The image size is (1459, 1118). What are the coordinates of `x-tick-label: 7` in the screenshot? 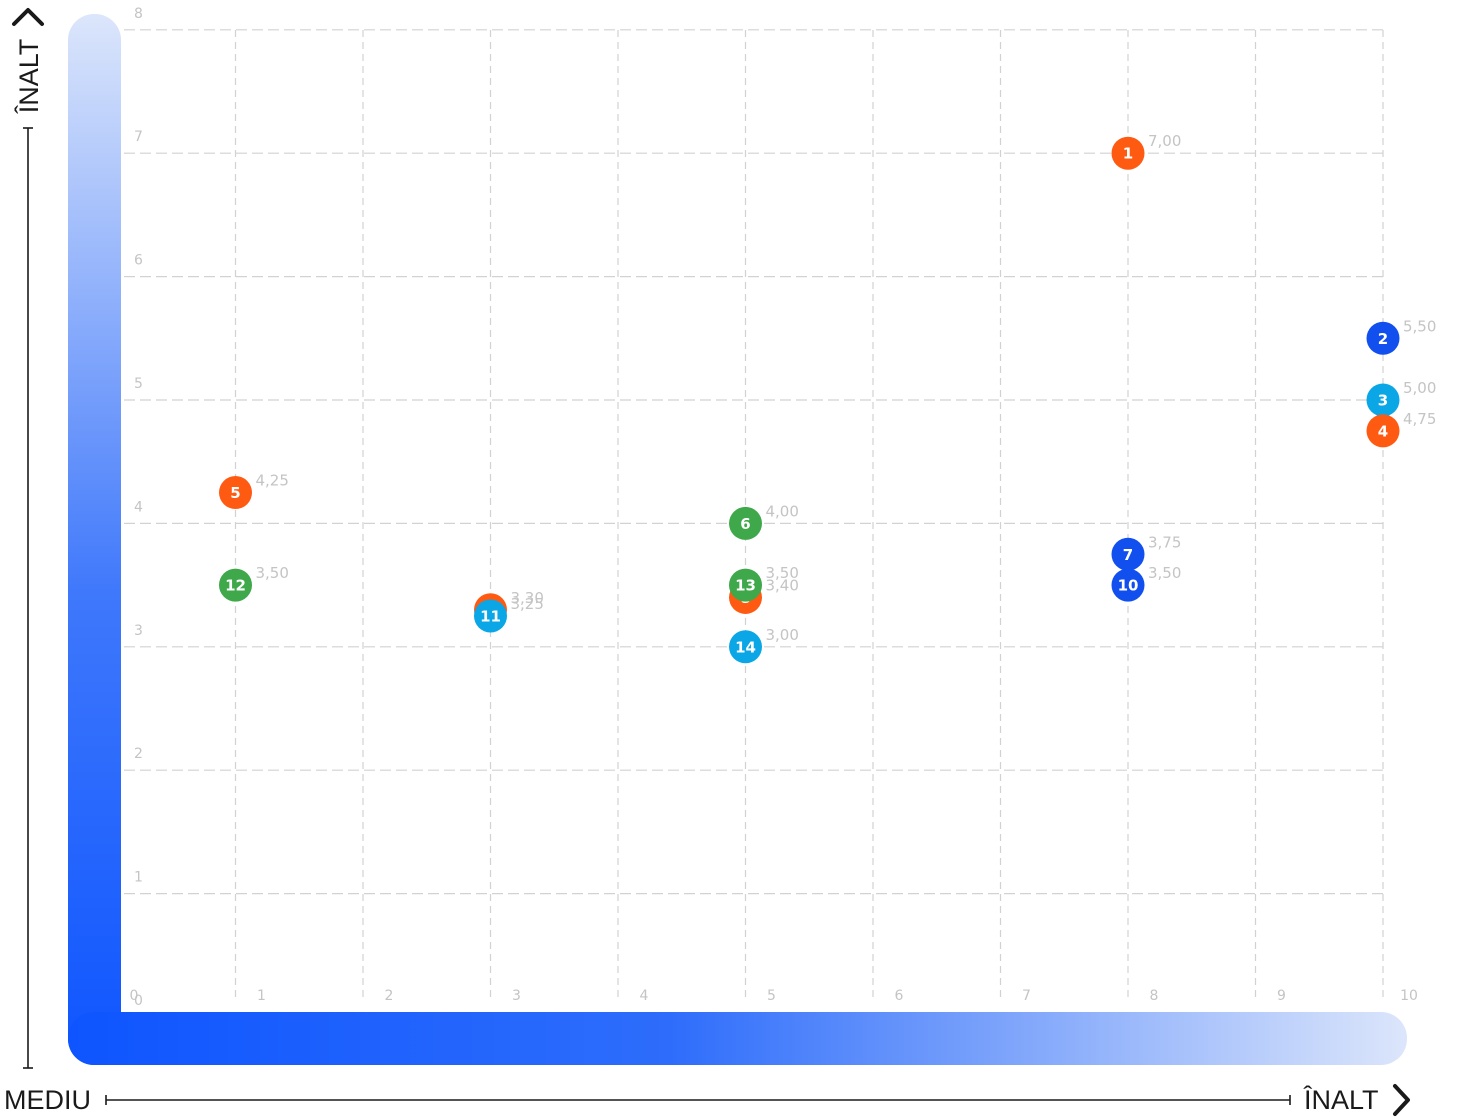 It's located at (1026, 996).